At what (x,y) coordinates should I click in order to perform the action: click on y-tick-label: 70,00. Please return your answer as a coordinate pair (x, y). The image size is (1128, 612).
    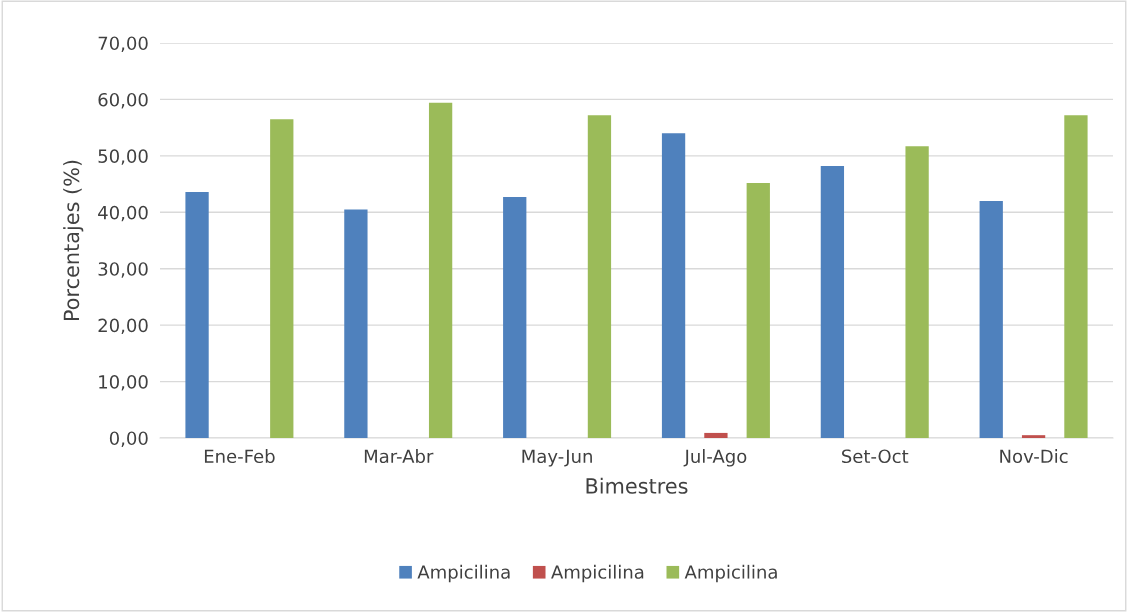
    Looking at the image, I should click on (123, 44).